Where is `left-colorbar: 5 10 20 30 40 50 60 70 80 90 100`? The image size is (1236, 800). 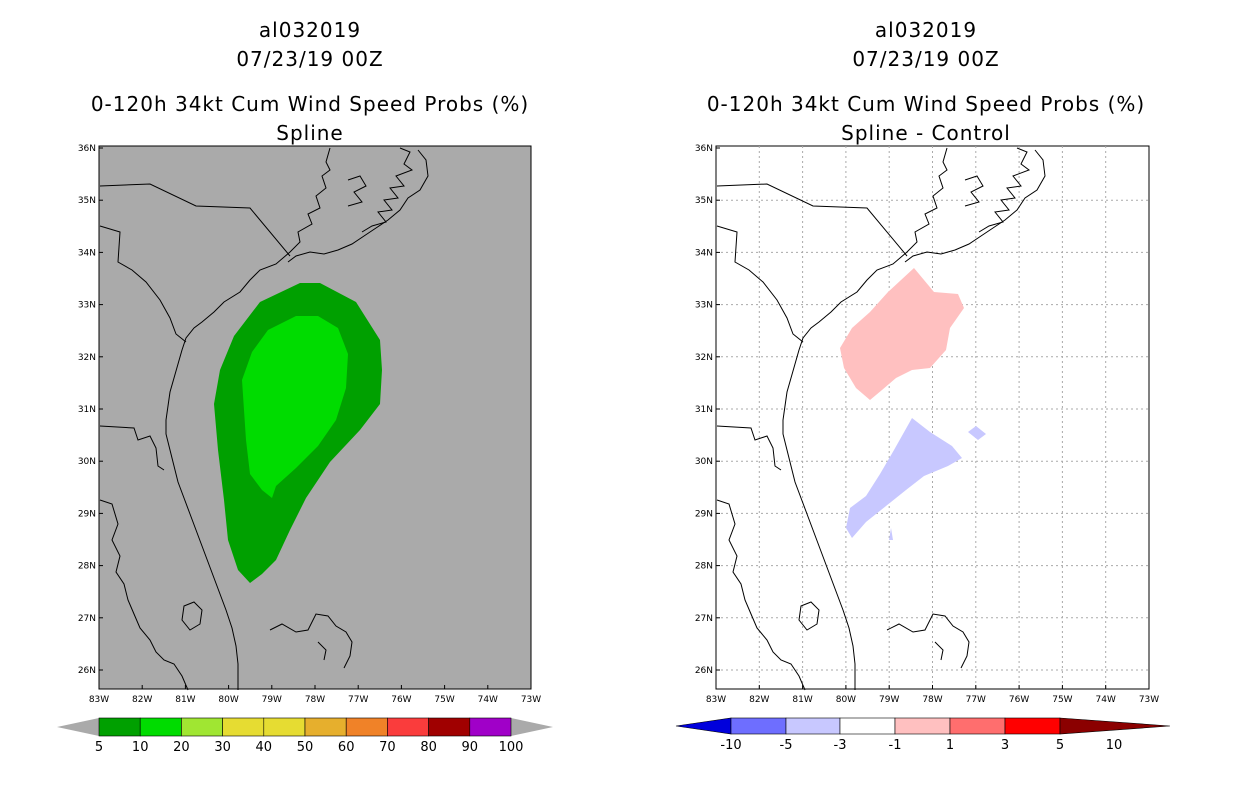
left-colorbar: 5 10 20 30 40 50 60 70 80 90 100 is located at coordinates (305, 736).